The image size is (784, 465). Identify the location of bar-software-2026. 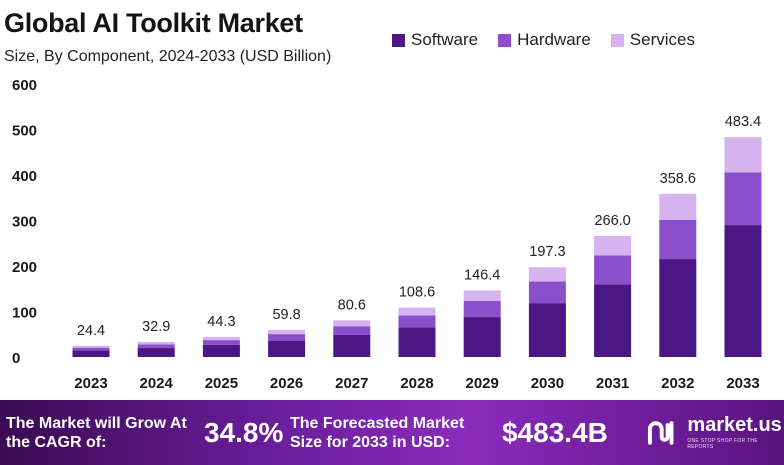
(287, 348).